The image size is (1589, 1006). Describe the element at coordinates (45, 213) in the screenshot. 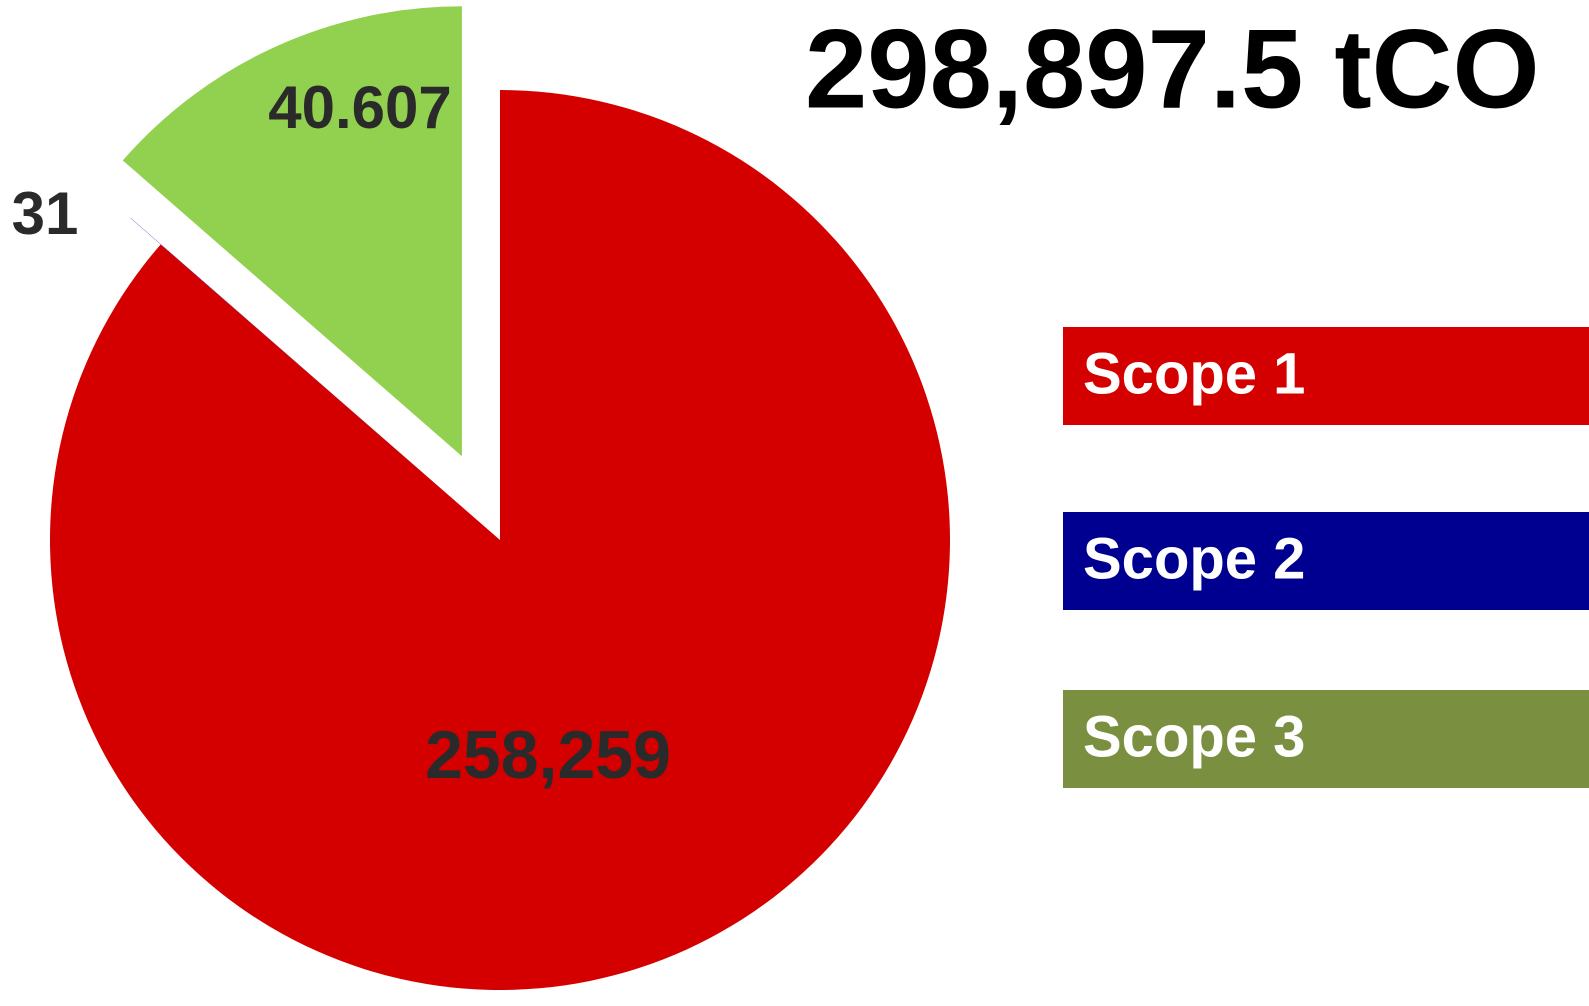

I see `slice-label: 31` at that location.